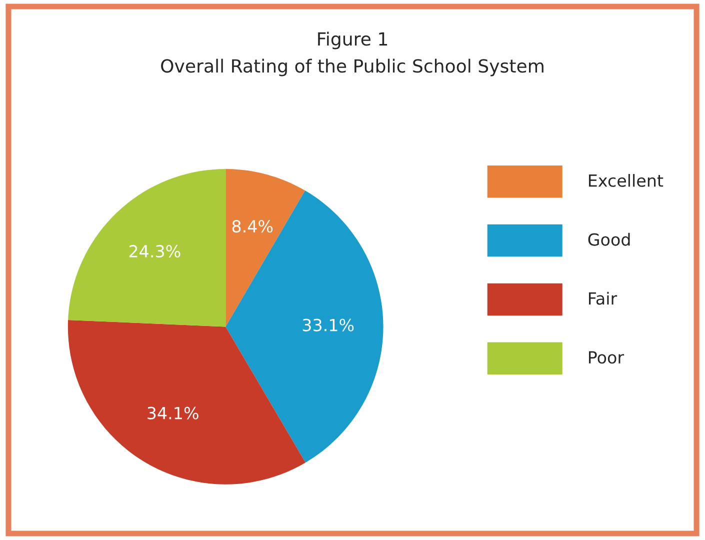  Describe the element at coordinates (352, 67) in the screenshot. I see `chart-subtitle: Overall Rating of the Public School System` at that location.